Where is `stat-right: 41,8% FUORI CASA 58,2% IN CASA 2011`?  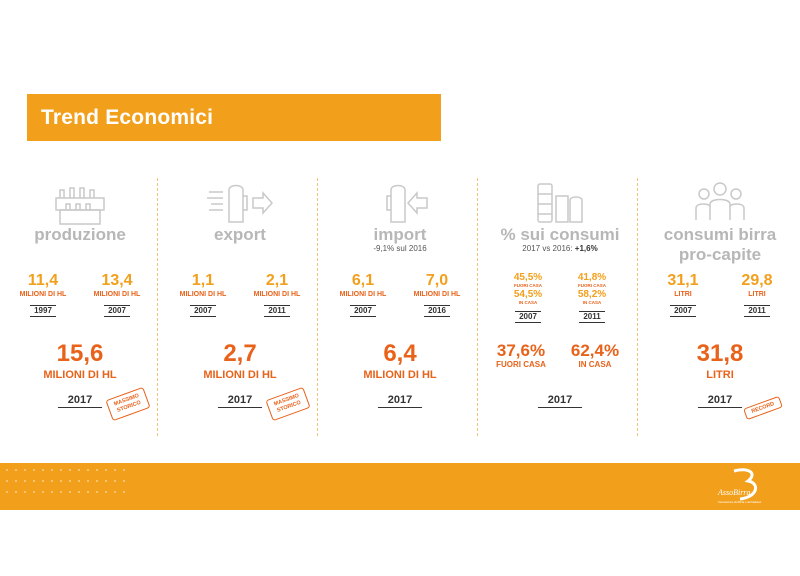
stat-right: 41,8% FUORI CASA 58,2% IN CASA 2011 is located at coordinates (592, 298).